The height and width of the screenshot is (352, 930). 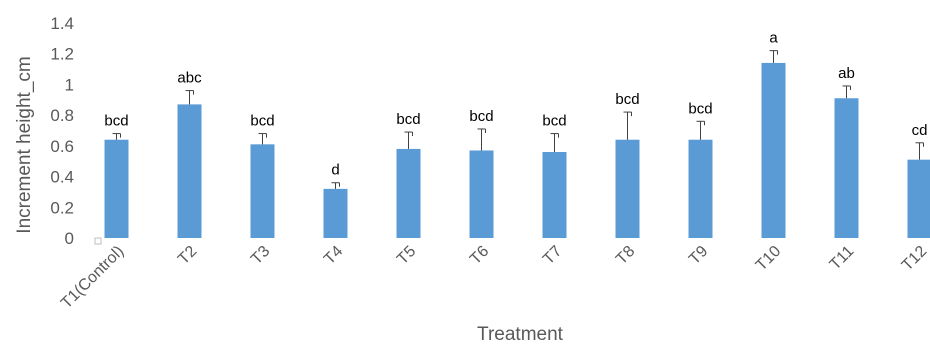 What do you see at coordinates (62, 131) in the screenshot?
I see `y-axis-ticks: 0 0.2 0.4 0.6 0.8 1 1.2 1.4` at bounding box center [62, 131].